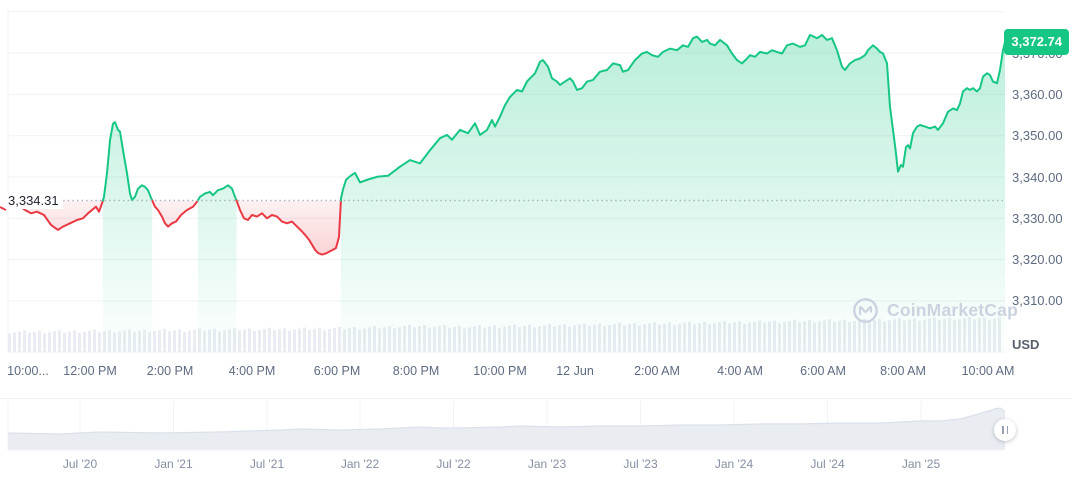 This screenshot has height=477, width=1072. I want to click on x-axis-tick-label: 8:00 PM, so click(416, 371).